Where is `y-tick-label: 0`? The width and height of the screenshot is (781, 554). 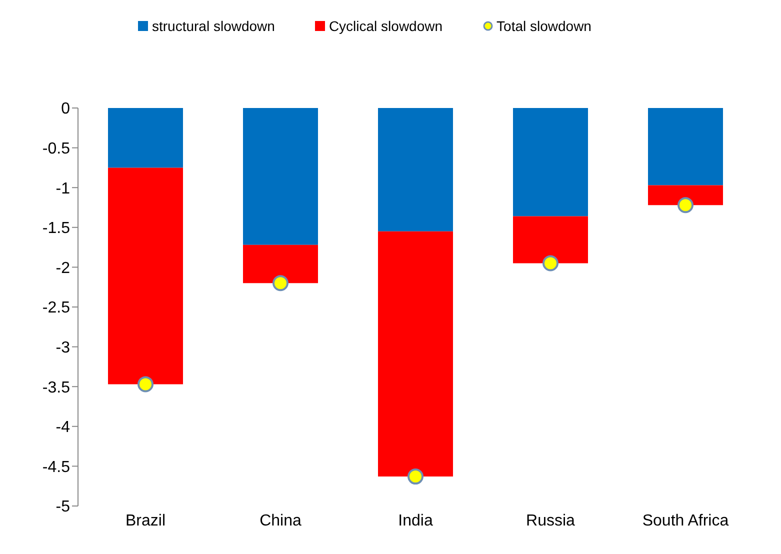
y-tick-label: 0 is located at coordinates (65, 109).